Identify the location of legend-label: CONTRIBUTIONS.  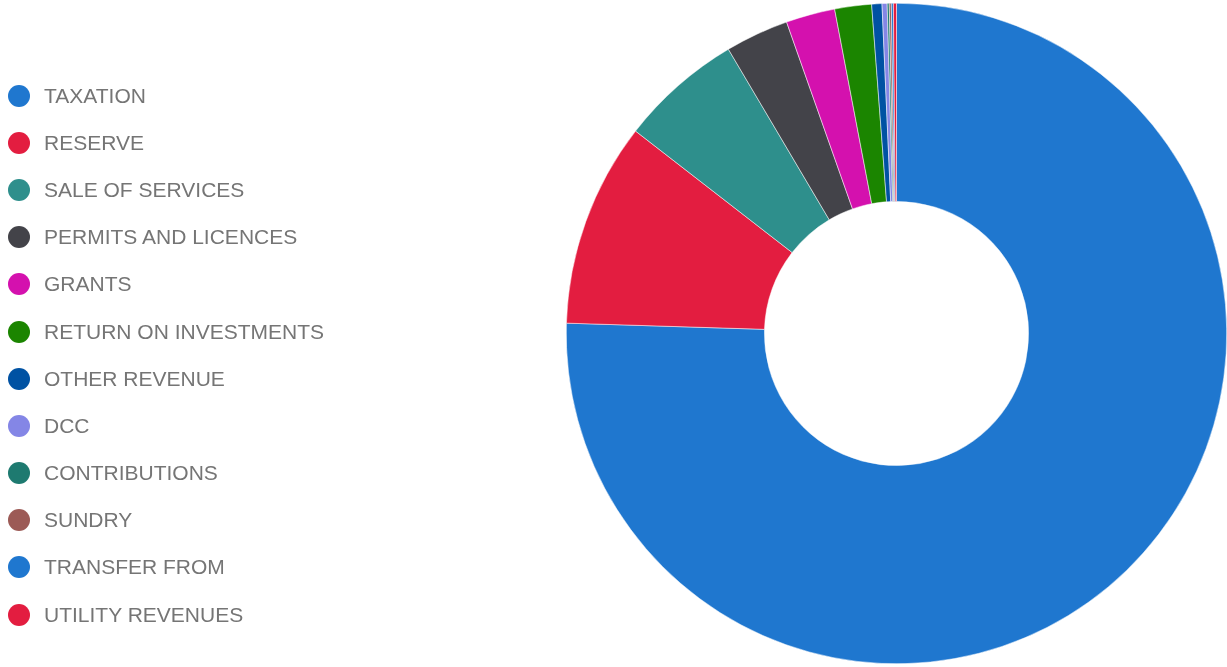
(131, 473).